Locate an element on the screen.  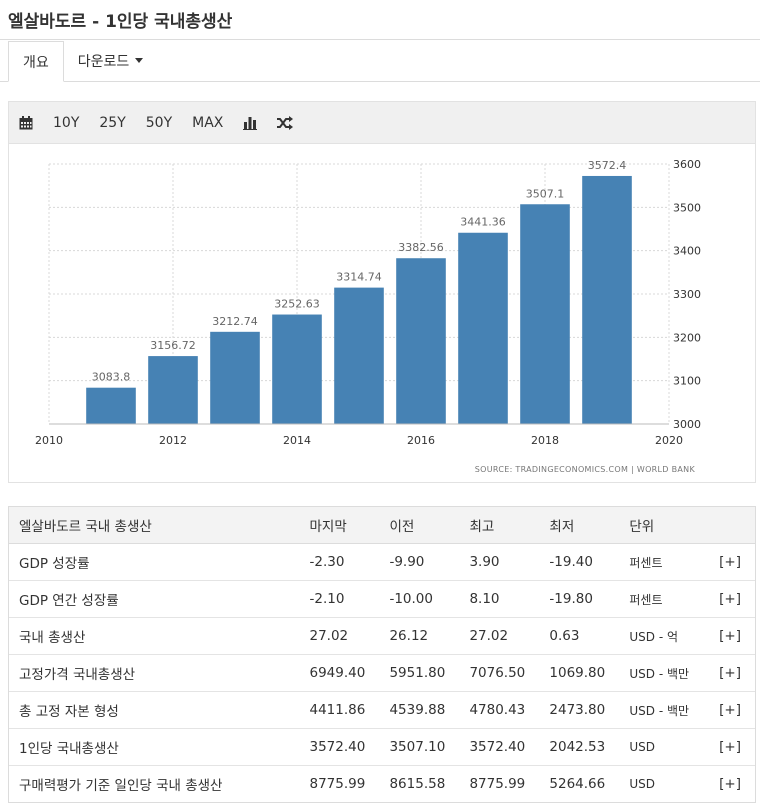
y-tick-label: 3500 is located at coordinates (687, 207).